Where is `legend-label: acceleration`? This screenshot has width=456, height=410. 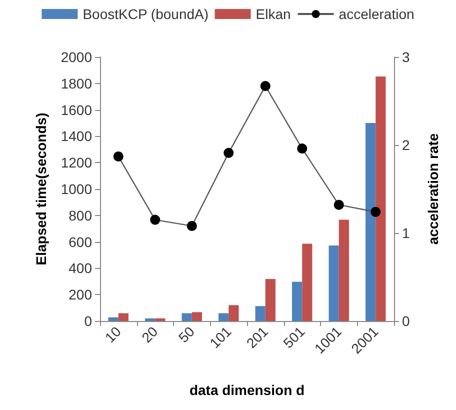
legend-label: acceleration is located at coordinates (376, 14).